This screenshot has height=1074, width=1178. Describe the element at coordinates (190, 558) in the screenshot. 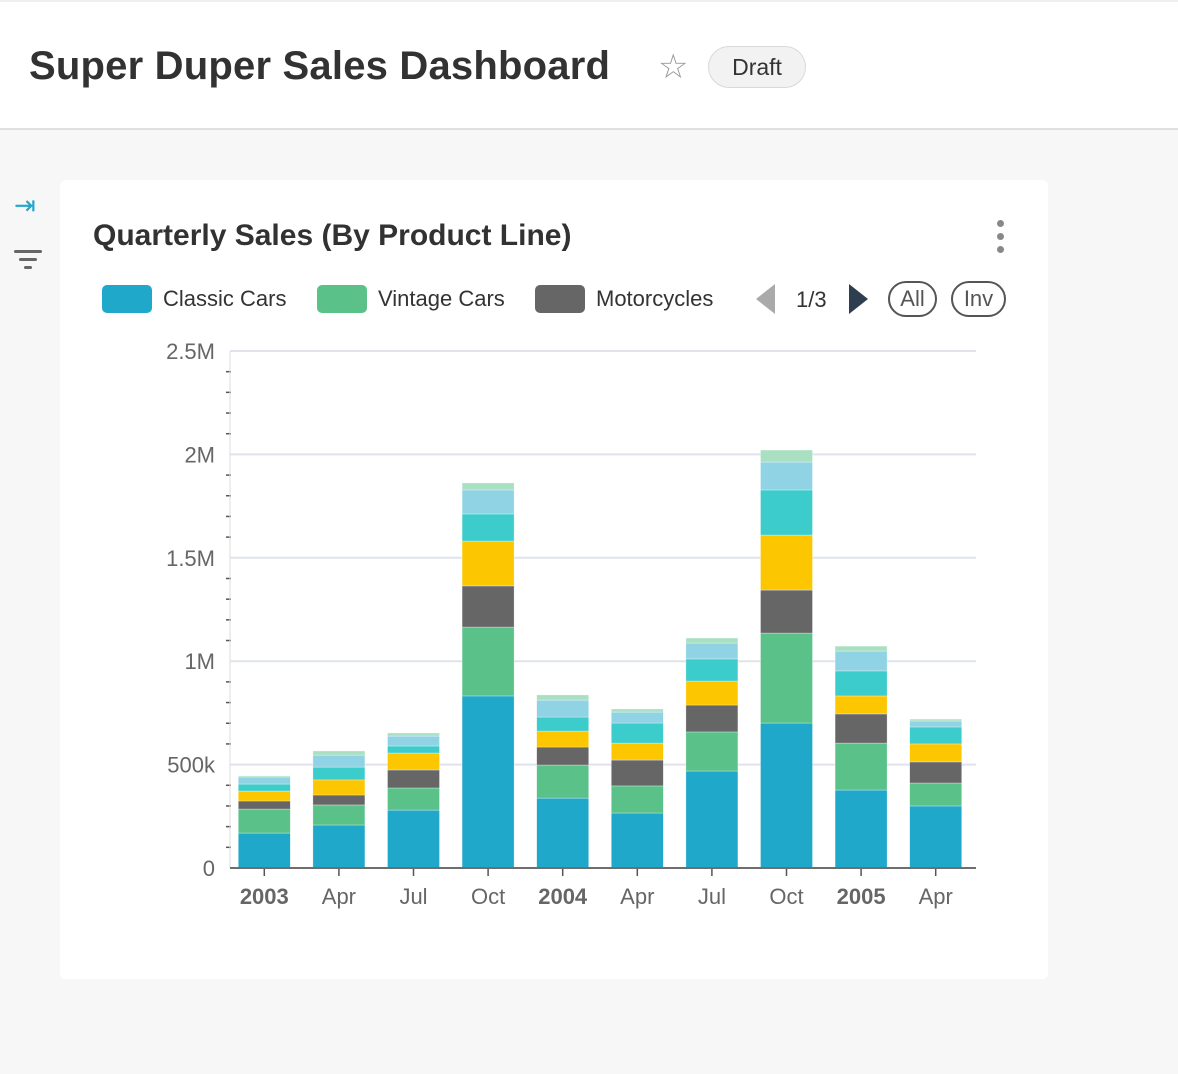

I see `y-tick-label: 1.5M` at that location.